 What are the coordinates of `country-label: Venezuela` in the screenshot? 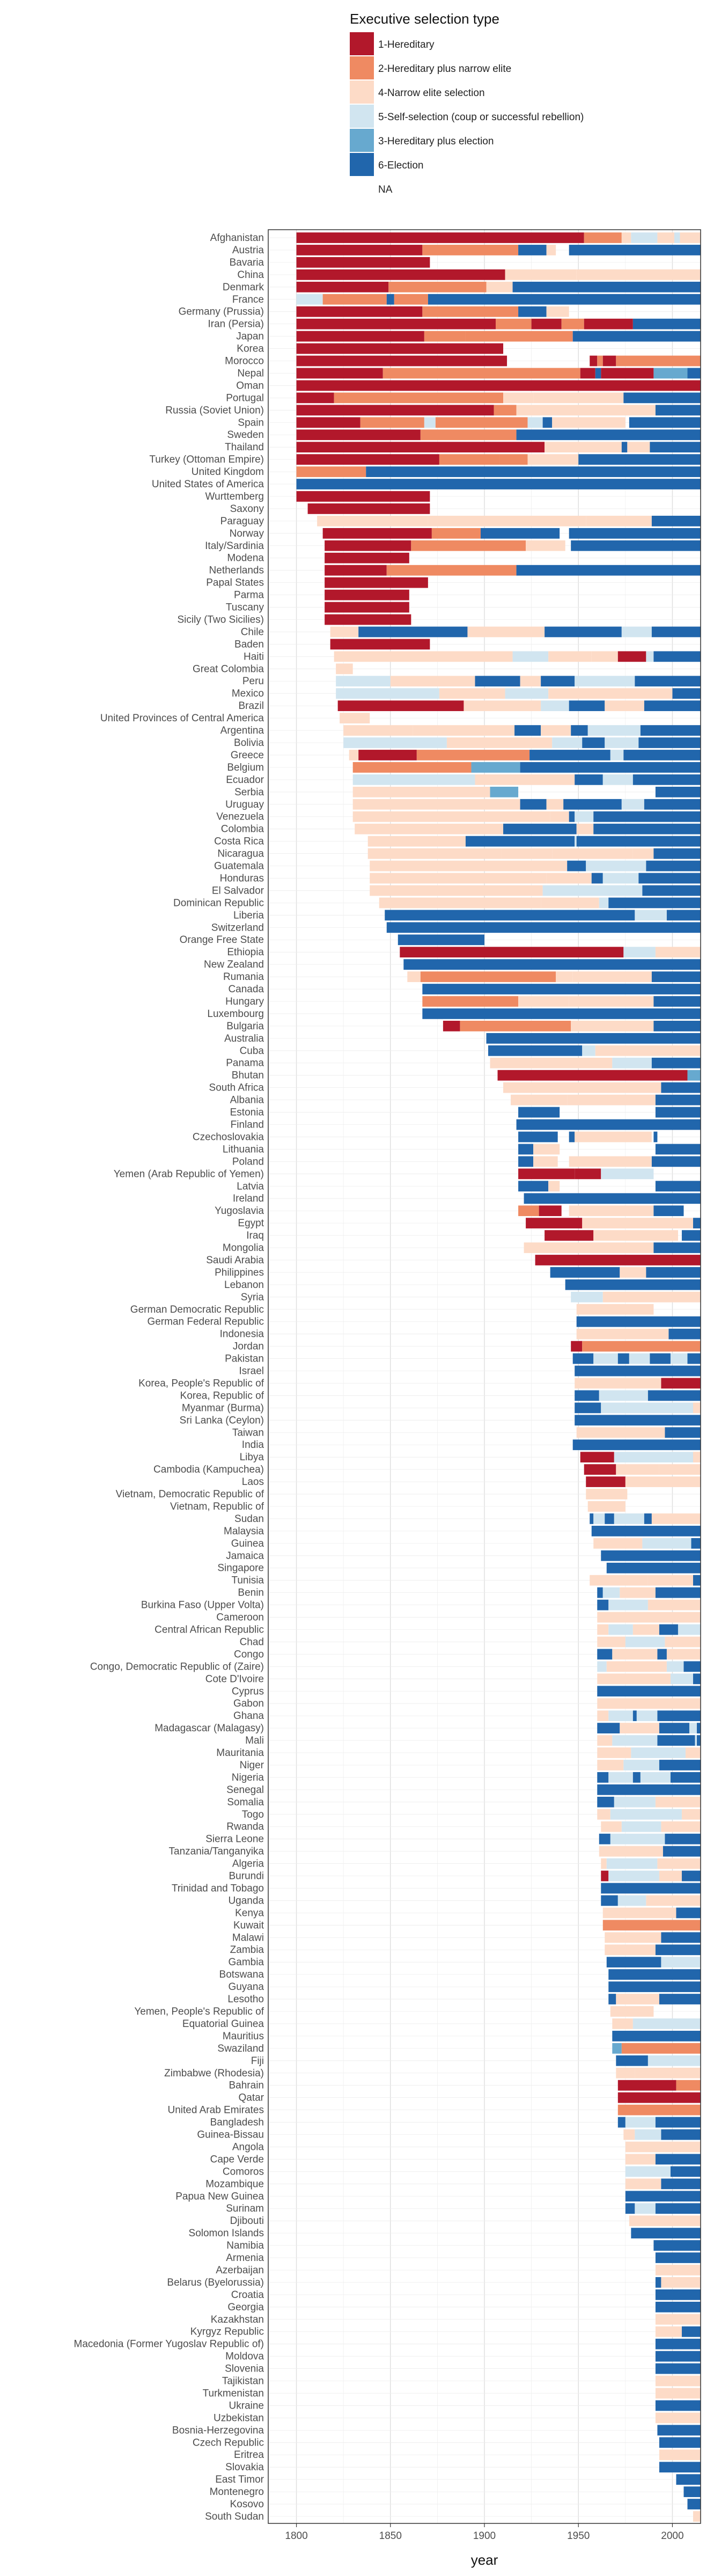 It's located at (240, 817).